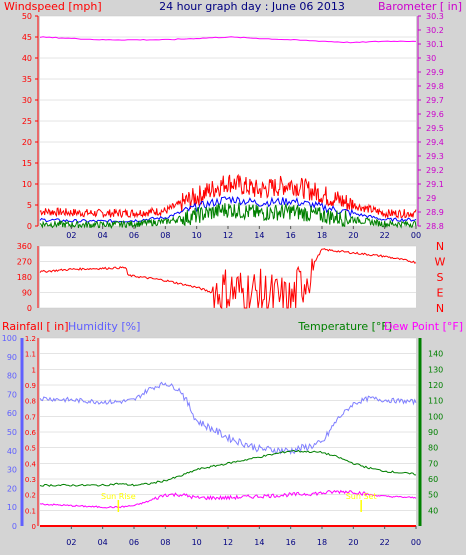 This screenshot has height=555, width=466. Describe the element at coordinates (435, 128) in the screenshot. I see `baro-tick-label: 29.5` at that location.